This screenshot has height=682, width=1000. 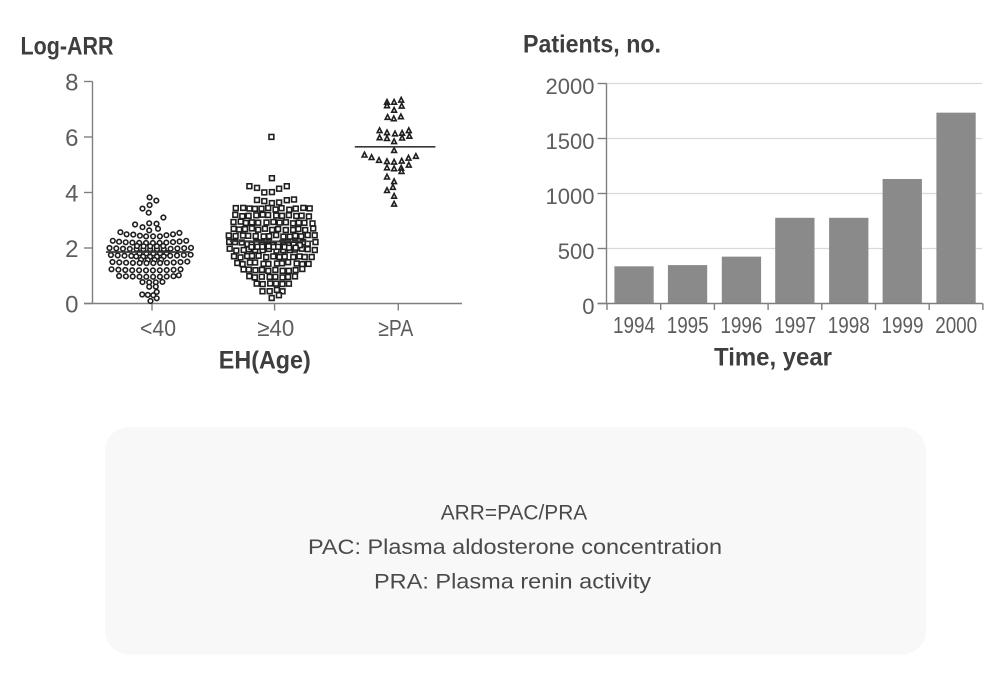 What do you see at coordinates (592, 45) in the screenshot?
I see `svg-text: Patients, no.` at bounding box center [592, 45].